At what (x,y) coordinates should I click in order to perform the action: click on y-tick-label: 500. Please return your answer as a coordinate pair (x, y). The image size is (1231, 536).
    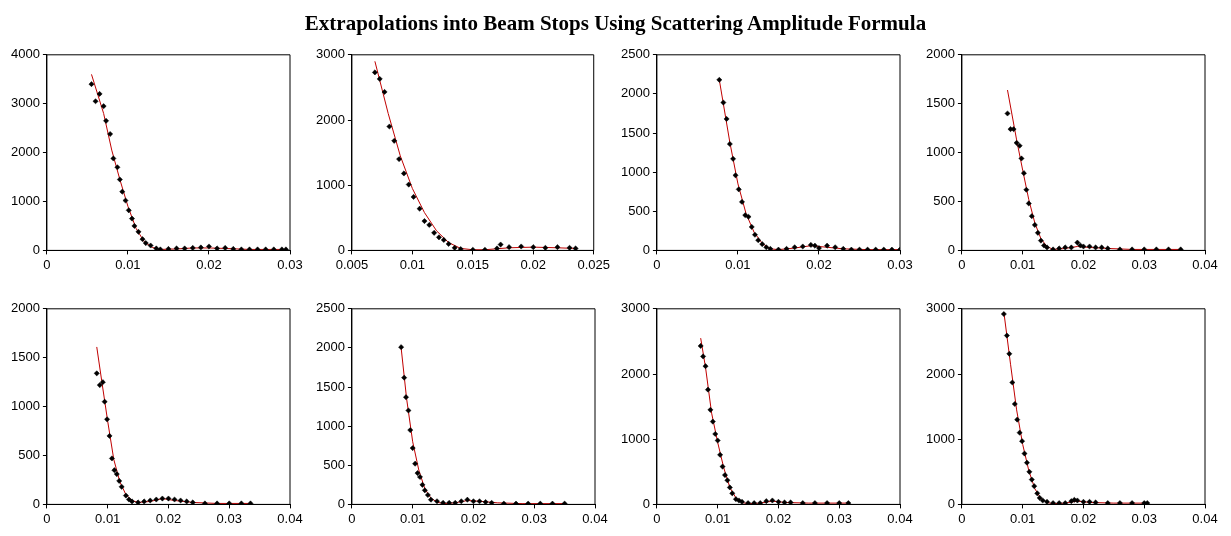
    Looking at the image, I should click on (944, 201).